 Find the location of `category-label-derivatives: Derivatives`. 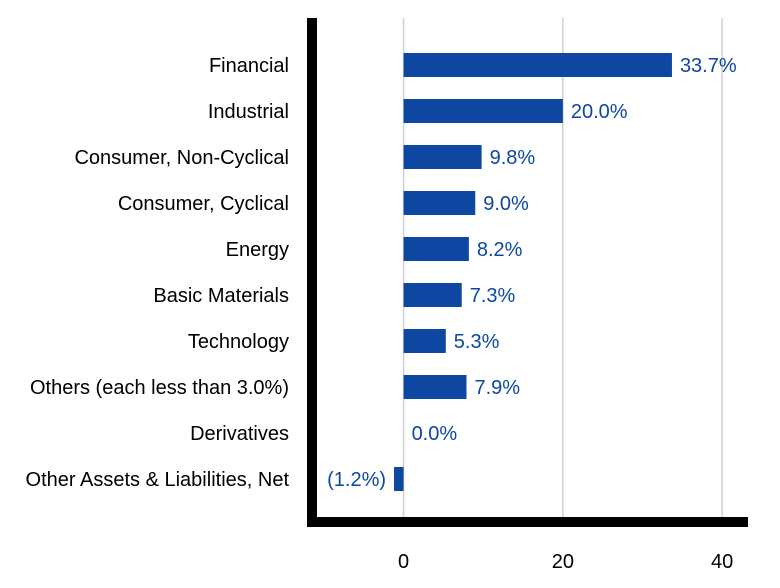

category-label-derivatives: Derivatives is located at coordinates (239, 434).